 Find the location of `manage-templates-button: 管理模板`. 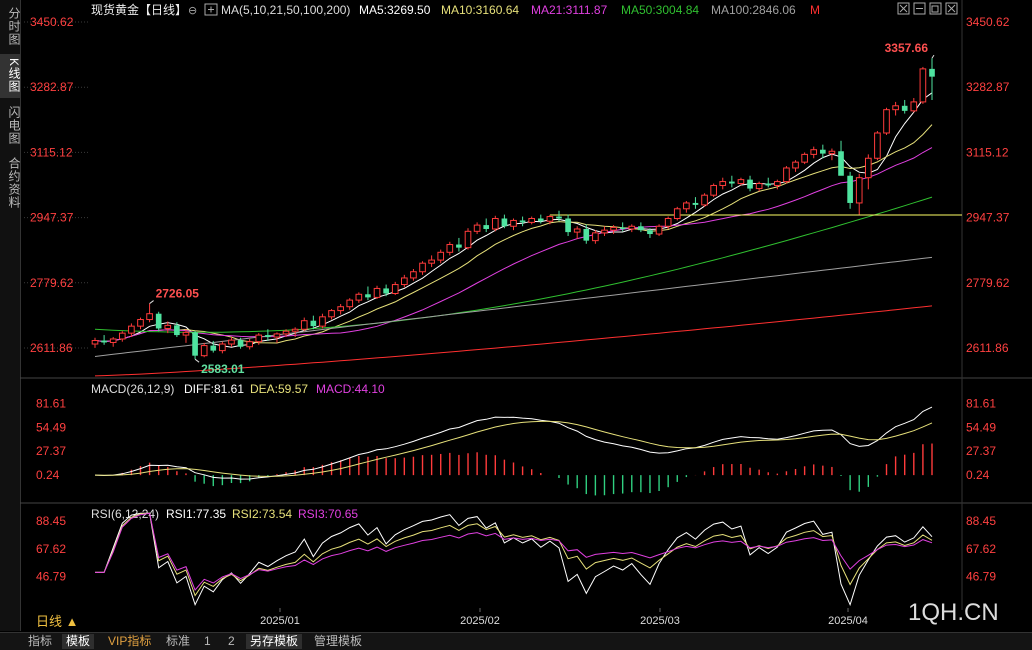

manage-templates-button: 管理模板 is located at coordinates (338, 641).